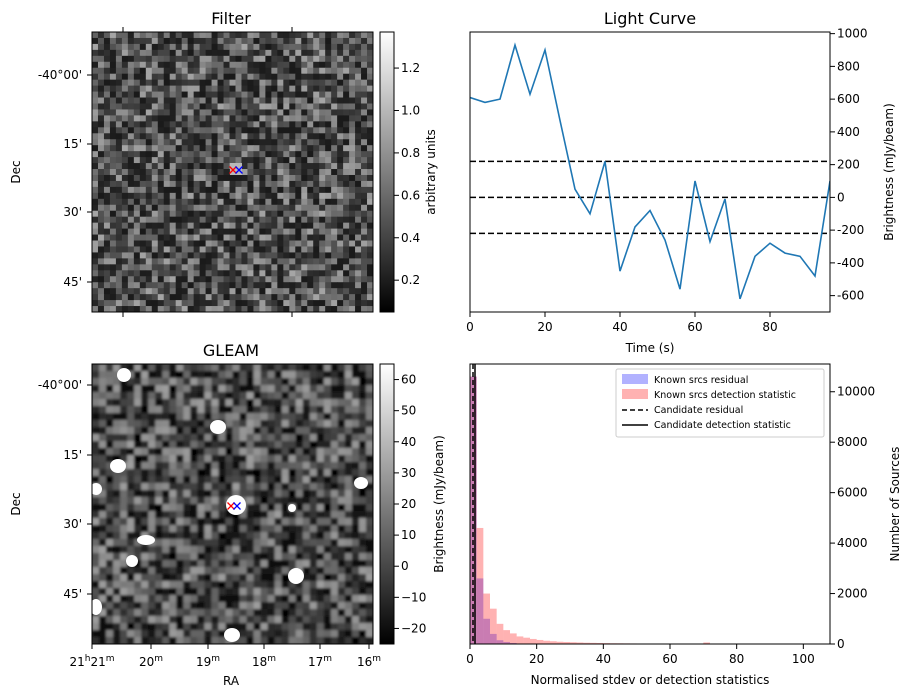 The image size is (913, 699). Describe the element at coordinates (669, 659) in the screenshot. I see `histogram-x-tick-label: 60` at that location.